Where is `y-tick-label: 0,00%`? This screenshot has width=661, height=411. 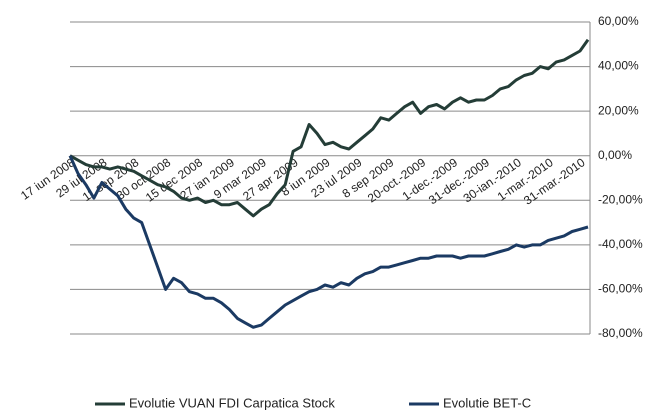
y-tick-label: 0,00% is located at coordinates (615, 155).